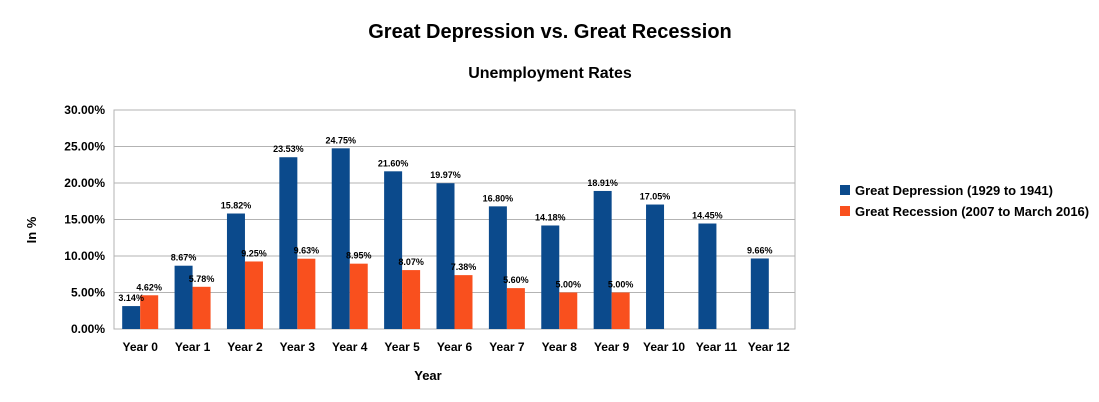  What do you see at coordinates (972, 211) in the screenshot?
I see `legend-label-great-recession: Great Recession (2007 to March 2016)` at bounding box center [972, 211].